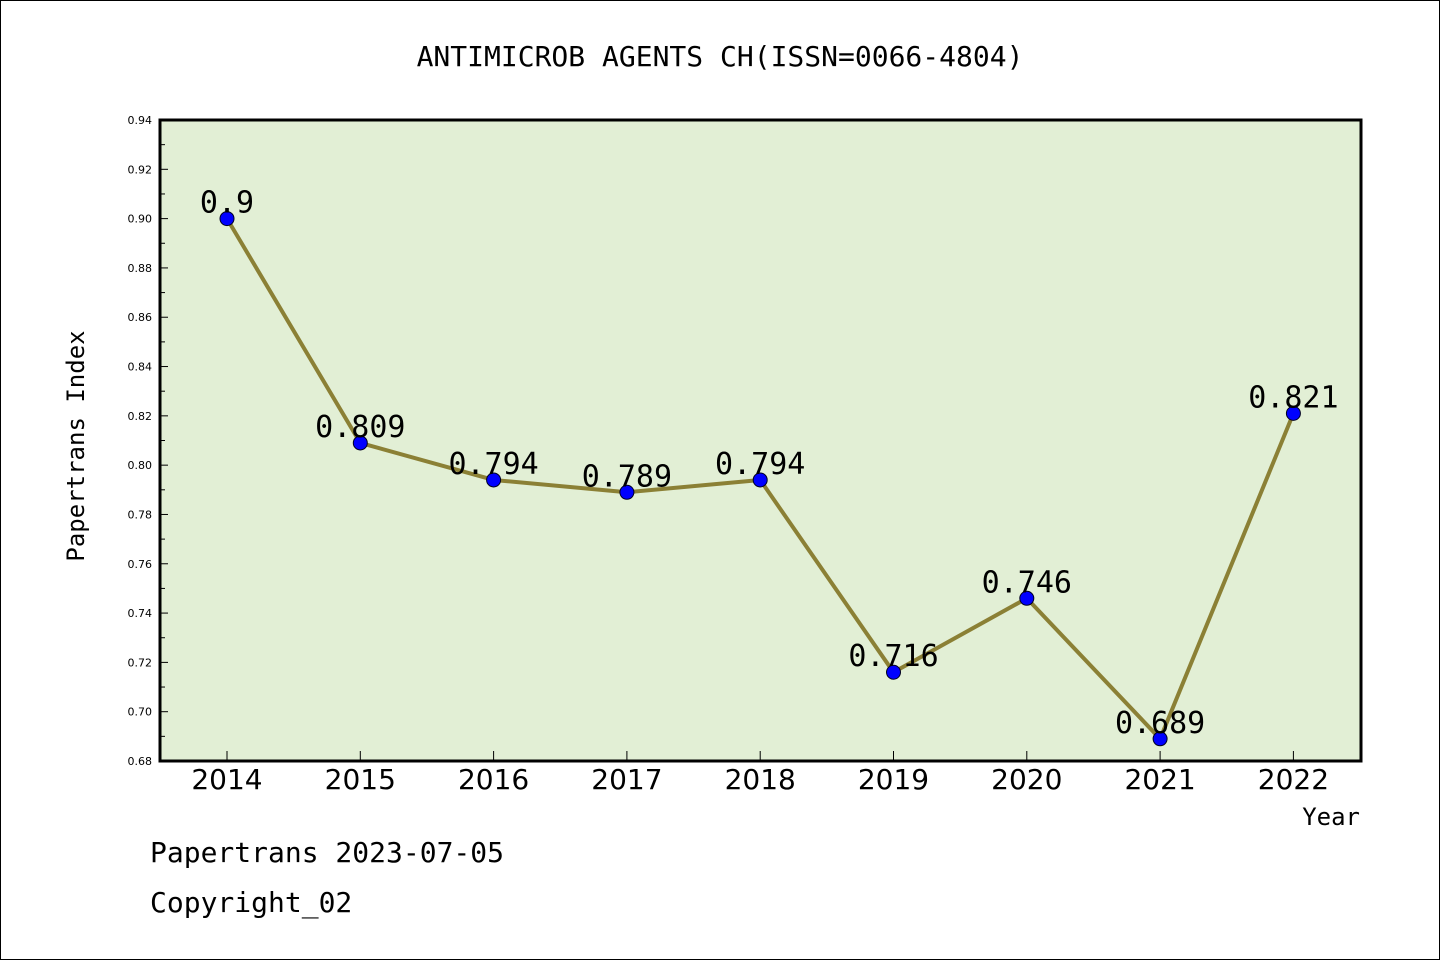 This screenshot has height=960, width=1440. I want to click on data-label: 0.789, so click(627, 476).